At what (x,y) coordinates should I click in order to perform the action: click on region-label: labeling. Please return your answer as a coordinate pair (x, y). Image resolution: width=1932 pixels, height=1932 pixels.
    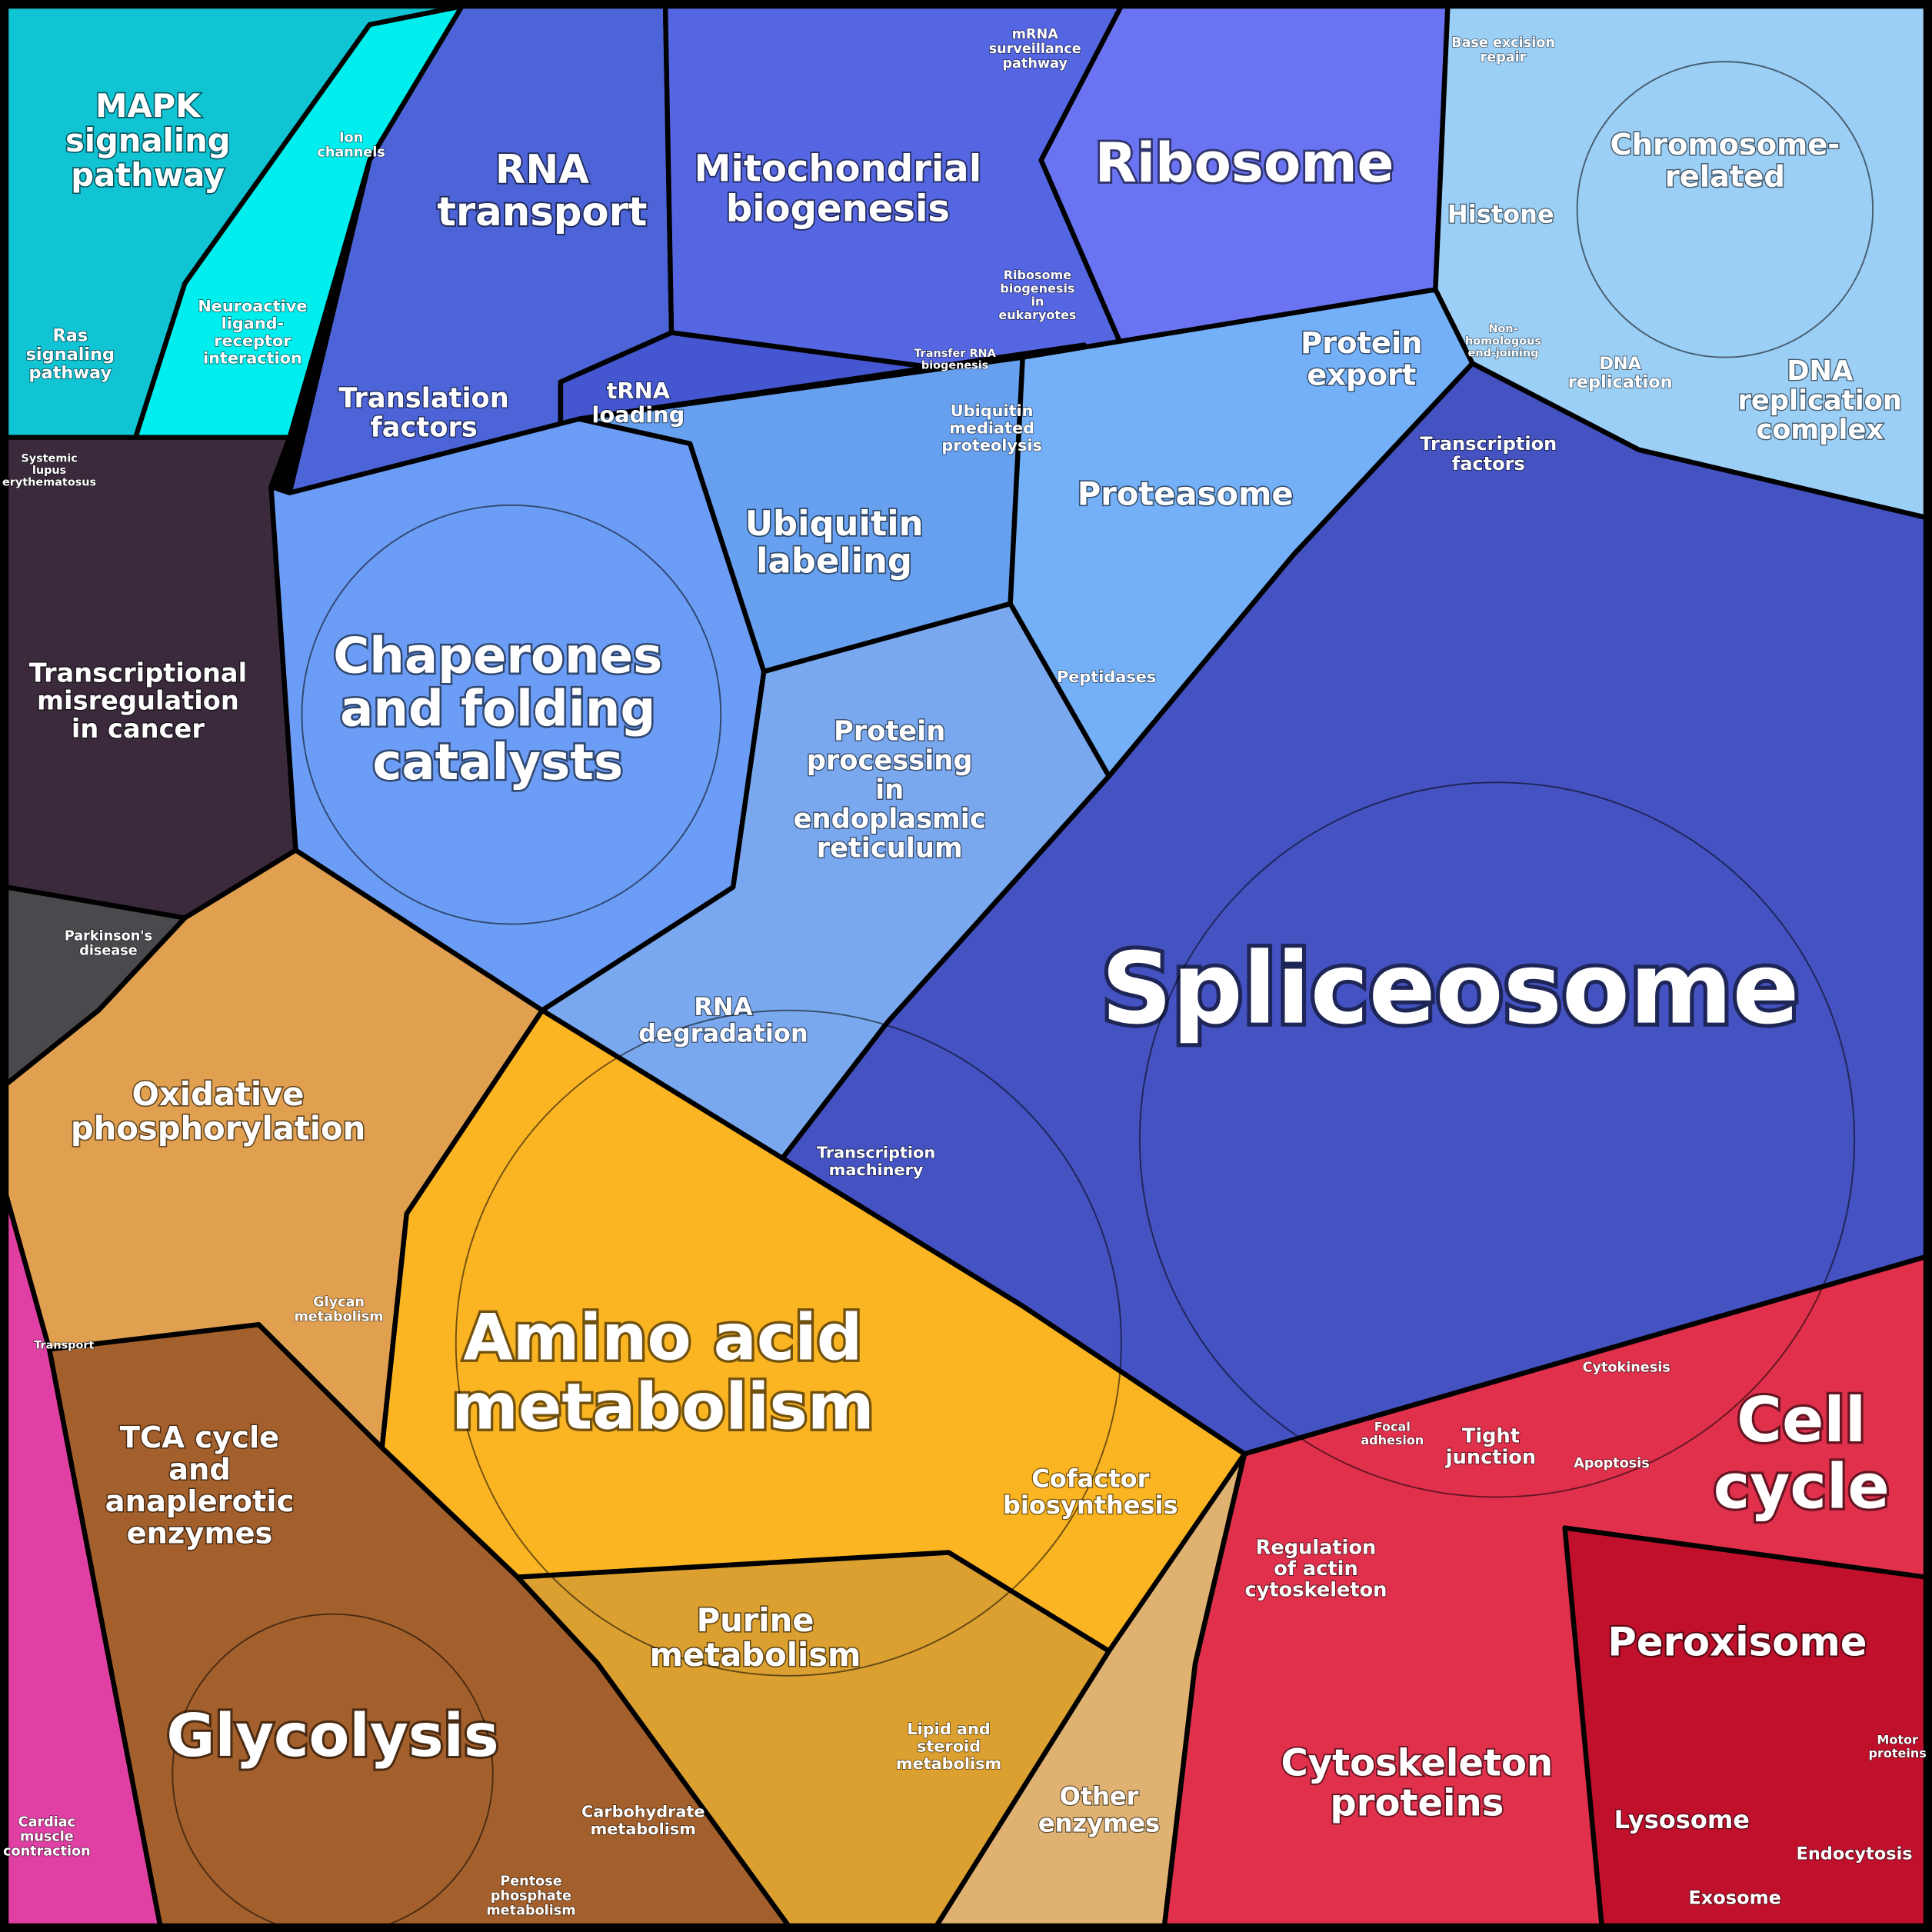
    Looking at the image, I should click on (834, 560).